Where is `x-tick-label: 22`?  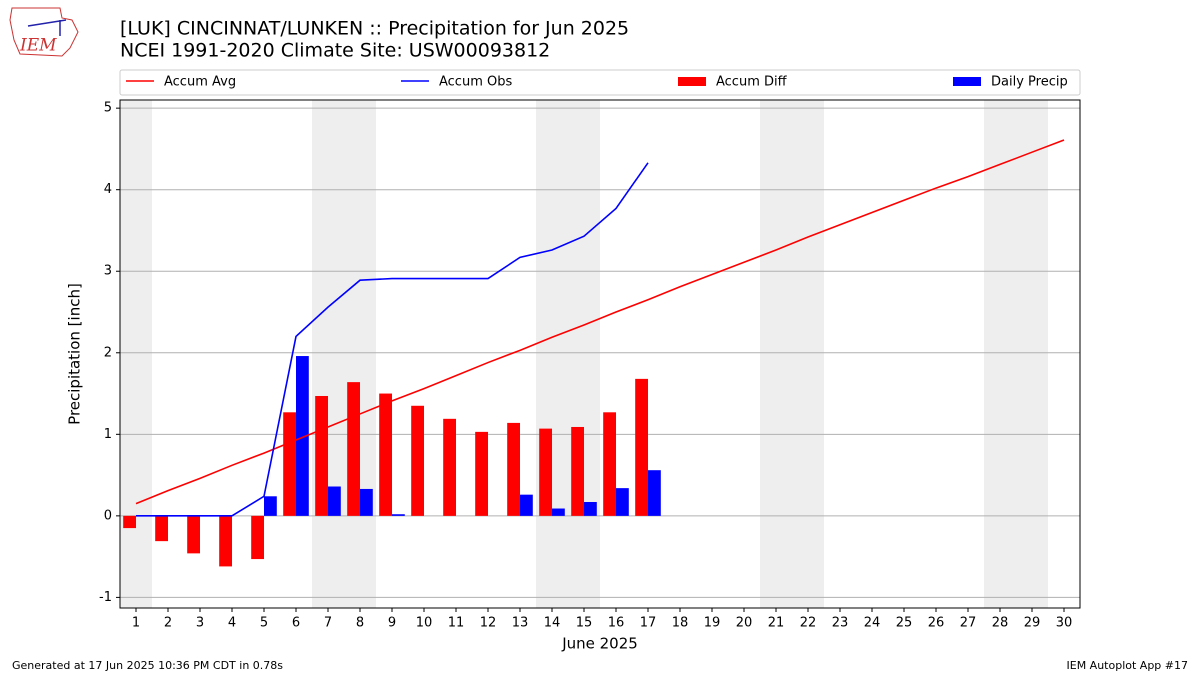
x-tick-label: 22 is located at coordinates (808, 623).